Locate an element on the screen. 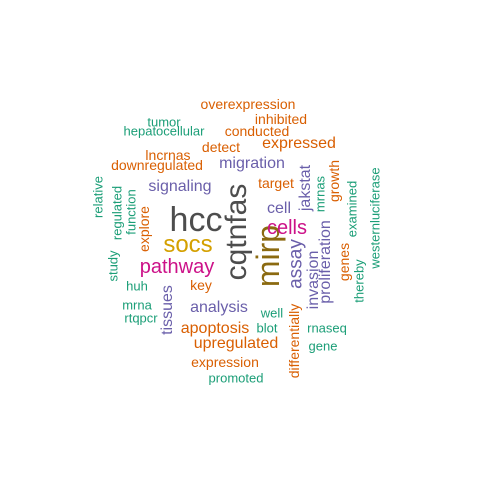 This screenshot has height=480, width=480. word-westernluciferase: westernluciferase is located at coordinates (375, 218).